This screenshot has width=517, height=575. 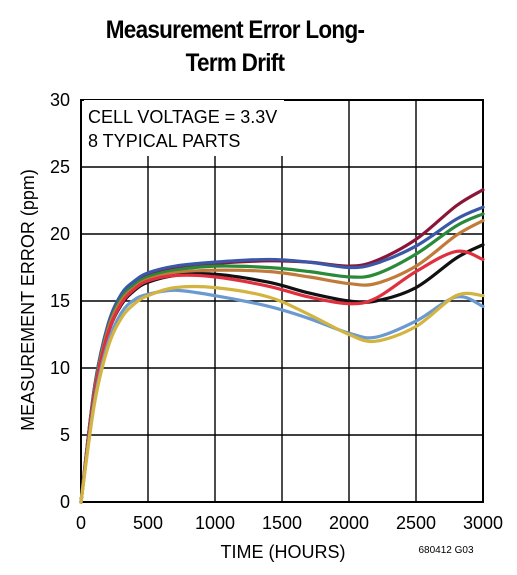 What do you see at coordinates (60, 368) in the screenshot?
I see `y-tick-label-2: 10` at bounding box center [60, 368].